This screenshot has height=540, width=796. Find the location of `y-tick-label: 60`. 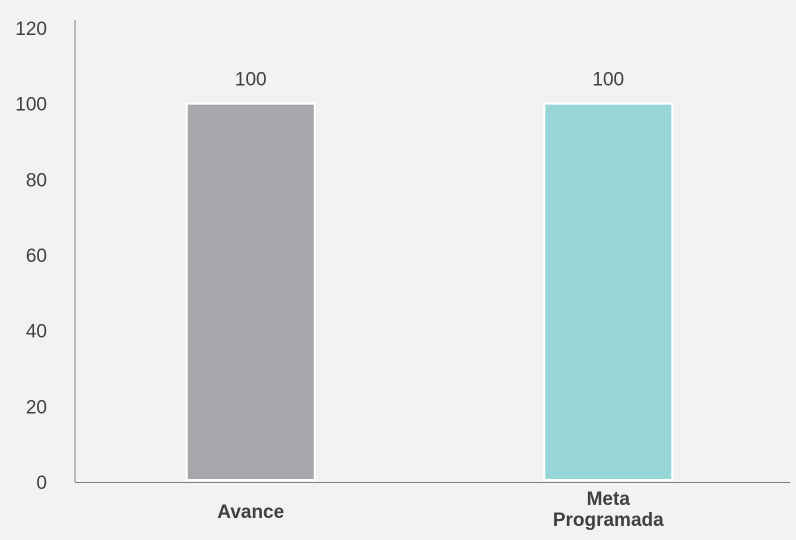

y-tick-label: 60 is located at coordinates (36, 256).